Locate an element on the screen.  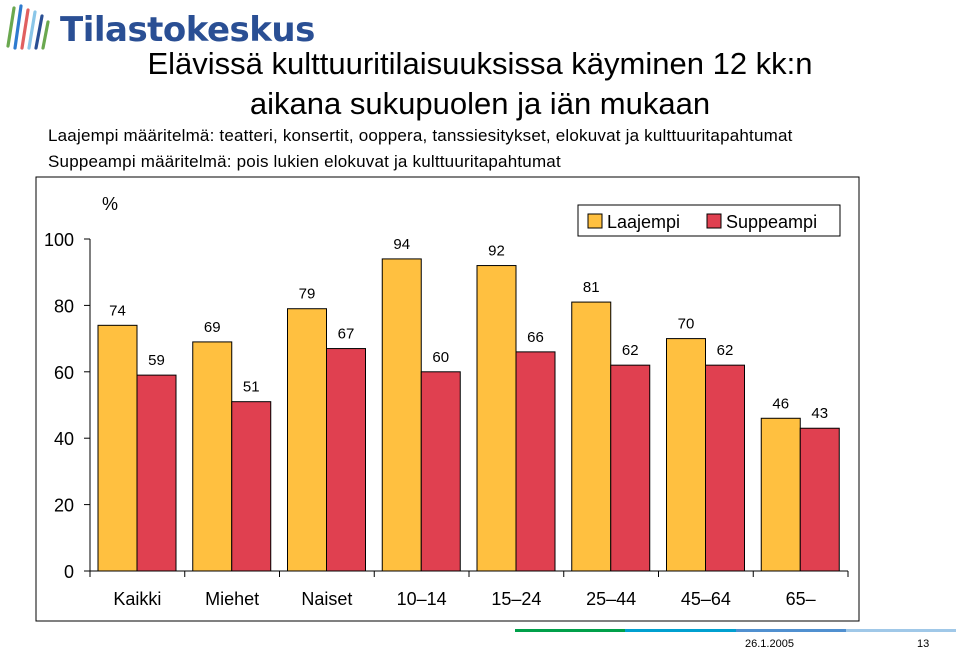
data-label: 94 is located at coordinates (401, 244).